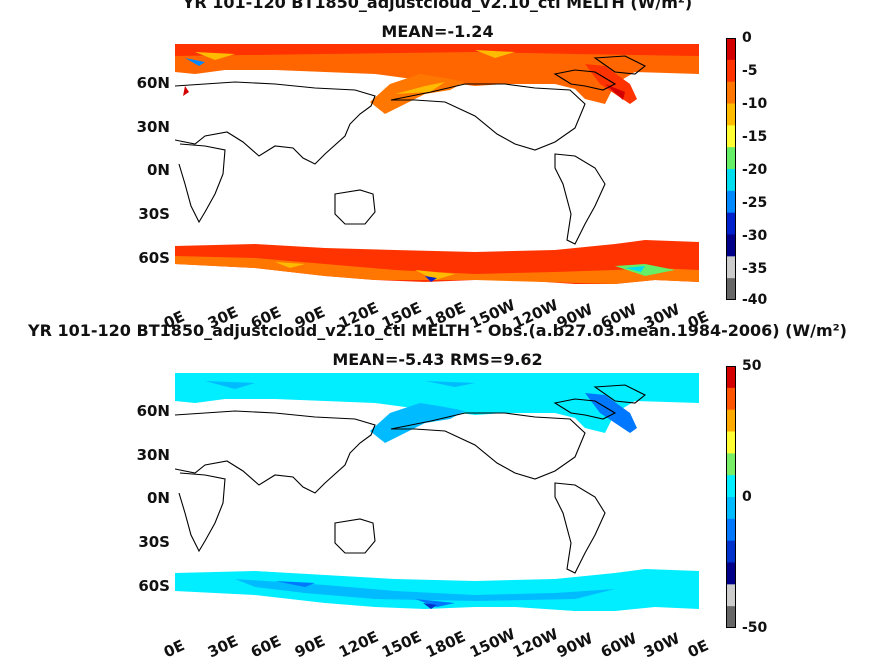  I want to click on bottom-lon-label: 30W, so click(662, 645).